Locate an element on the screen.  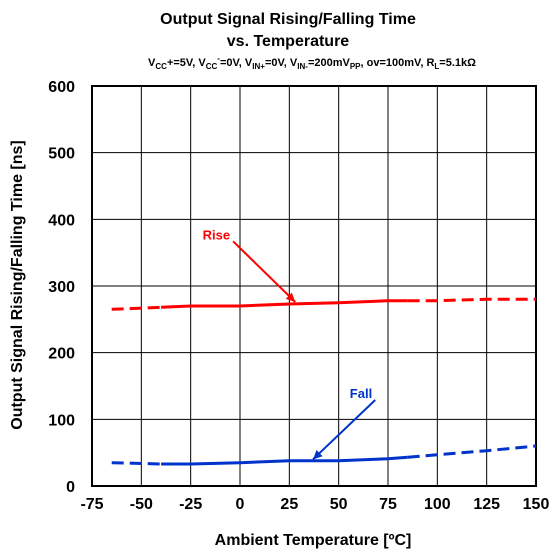
fall-annotation-label: Fall is located at coordinates (361, 393).